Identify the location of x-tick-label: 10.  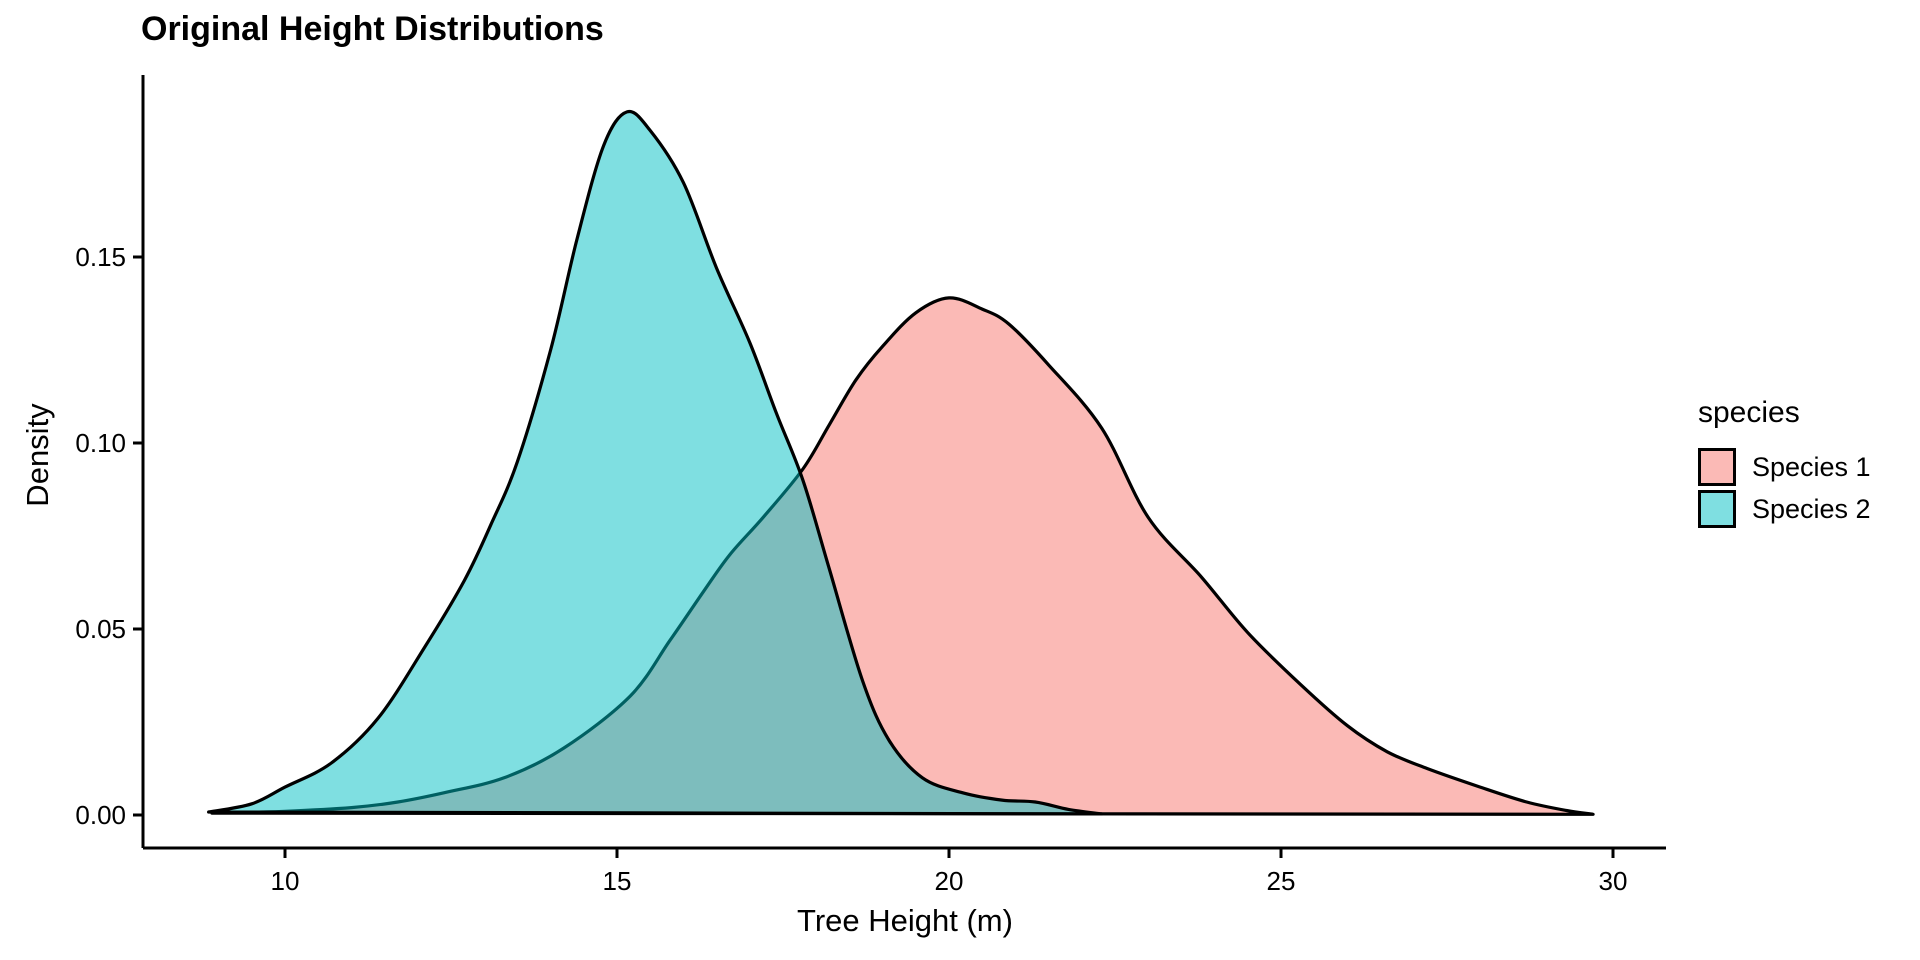
(285, 881).